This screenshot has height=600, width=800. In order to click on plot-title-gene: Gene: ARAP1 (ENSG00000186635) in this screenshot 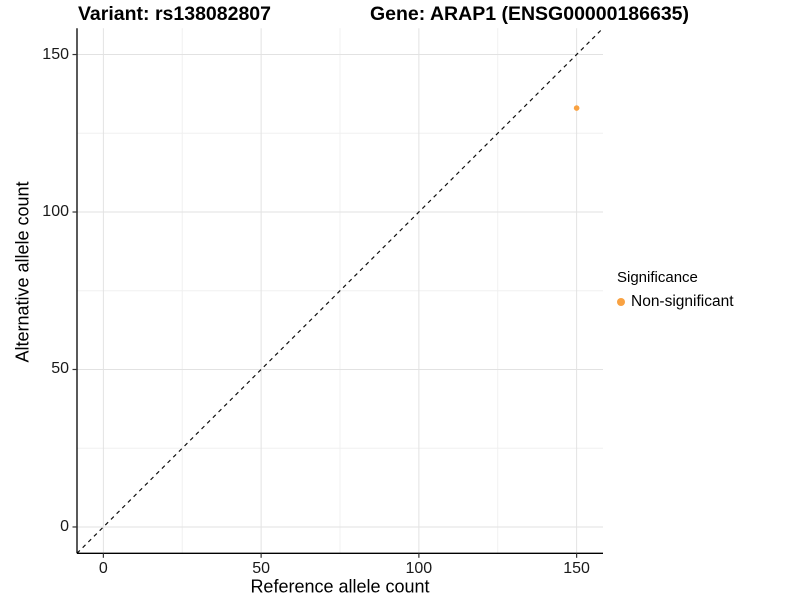, I will do `click(530, 14)`.